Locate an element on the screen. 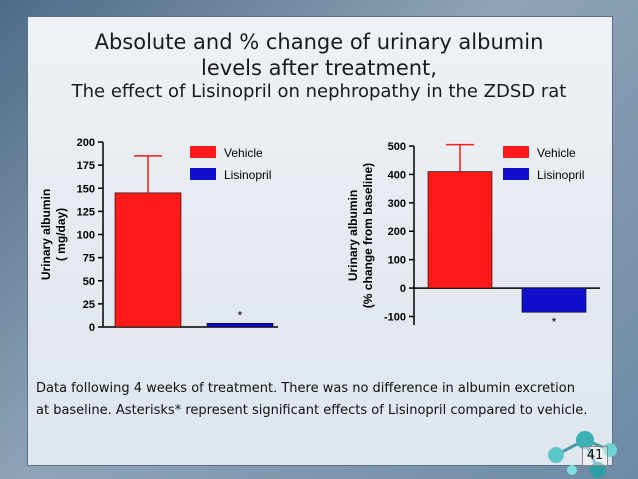 This screenshot has height=479, width=638. pct-y-tick-label: 500 is located at coordinates (397, 147).